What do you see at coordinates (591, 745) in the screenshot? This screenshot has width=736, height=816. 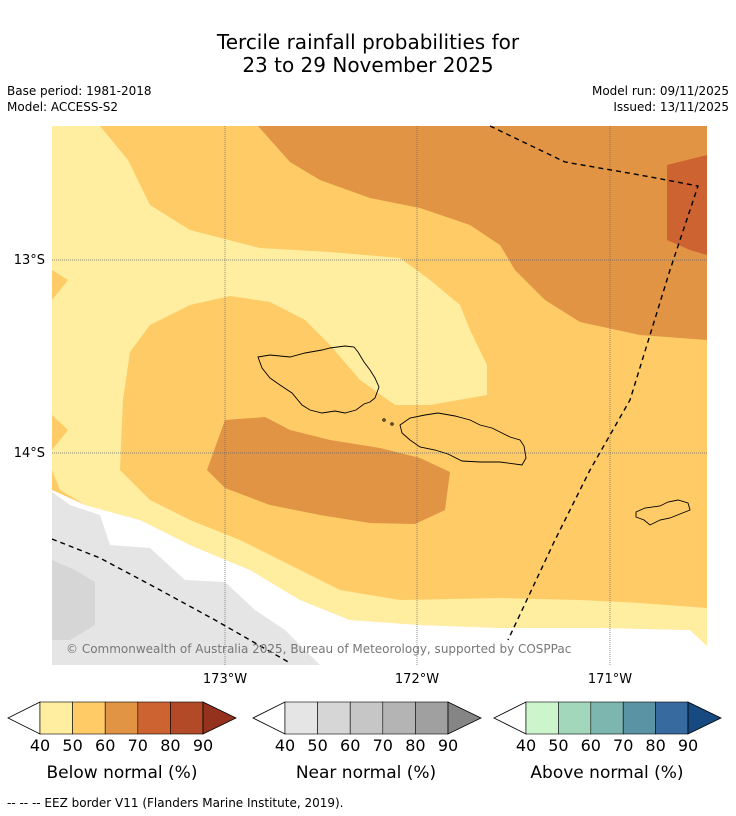 I see `colorbar-above-tick: 60` at bounding box center [591, 745].